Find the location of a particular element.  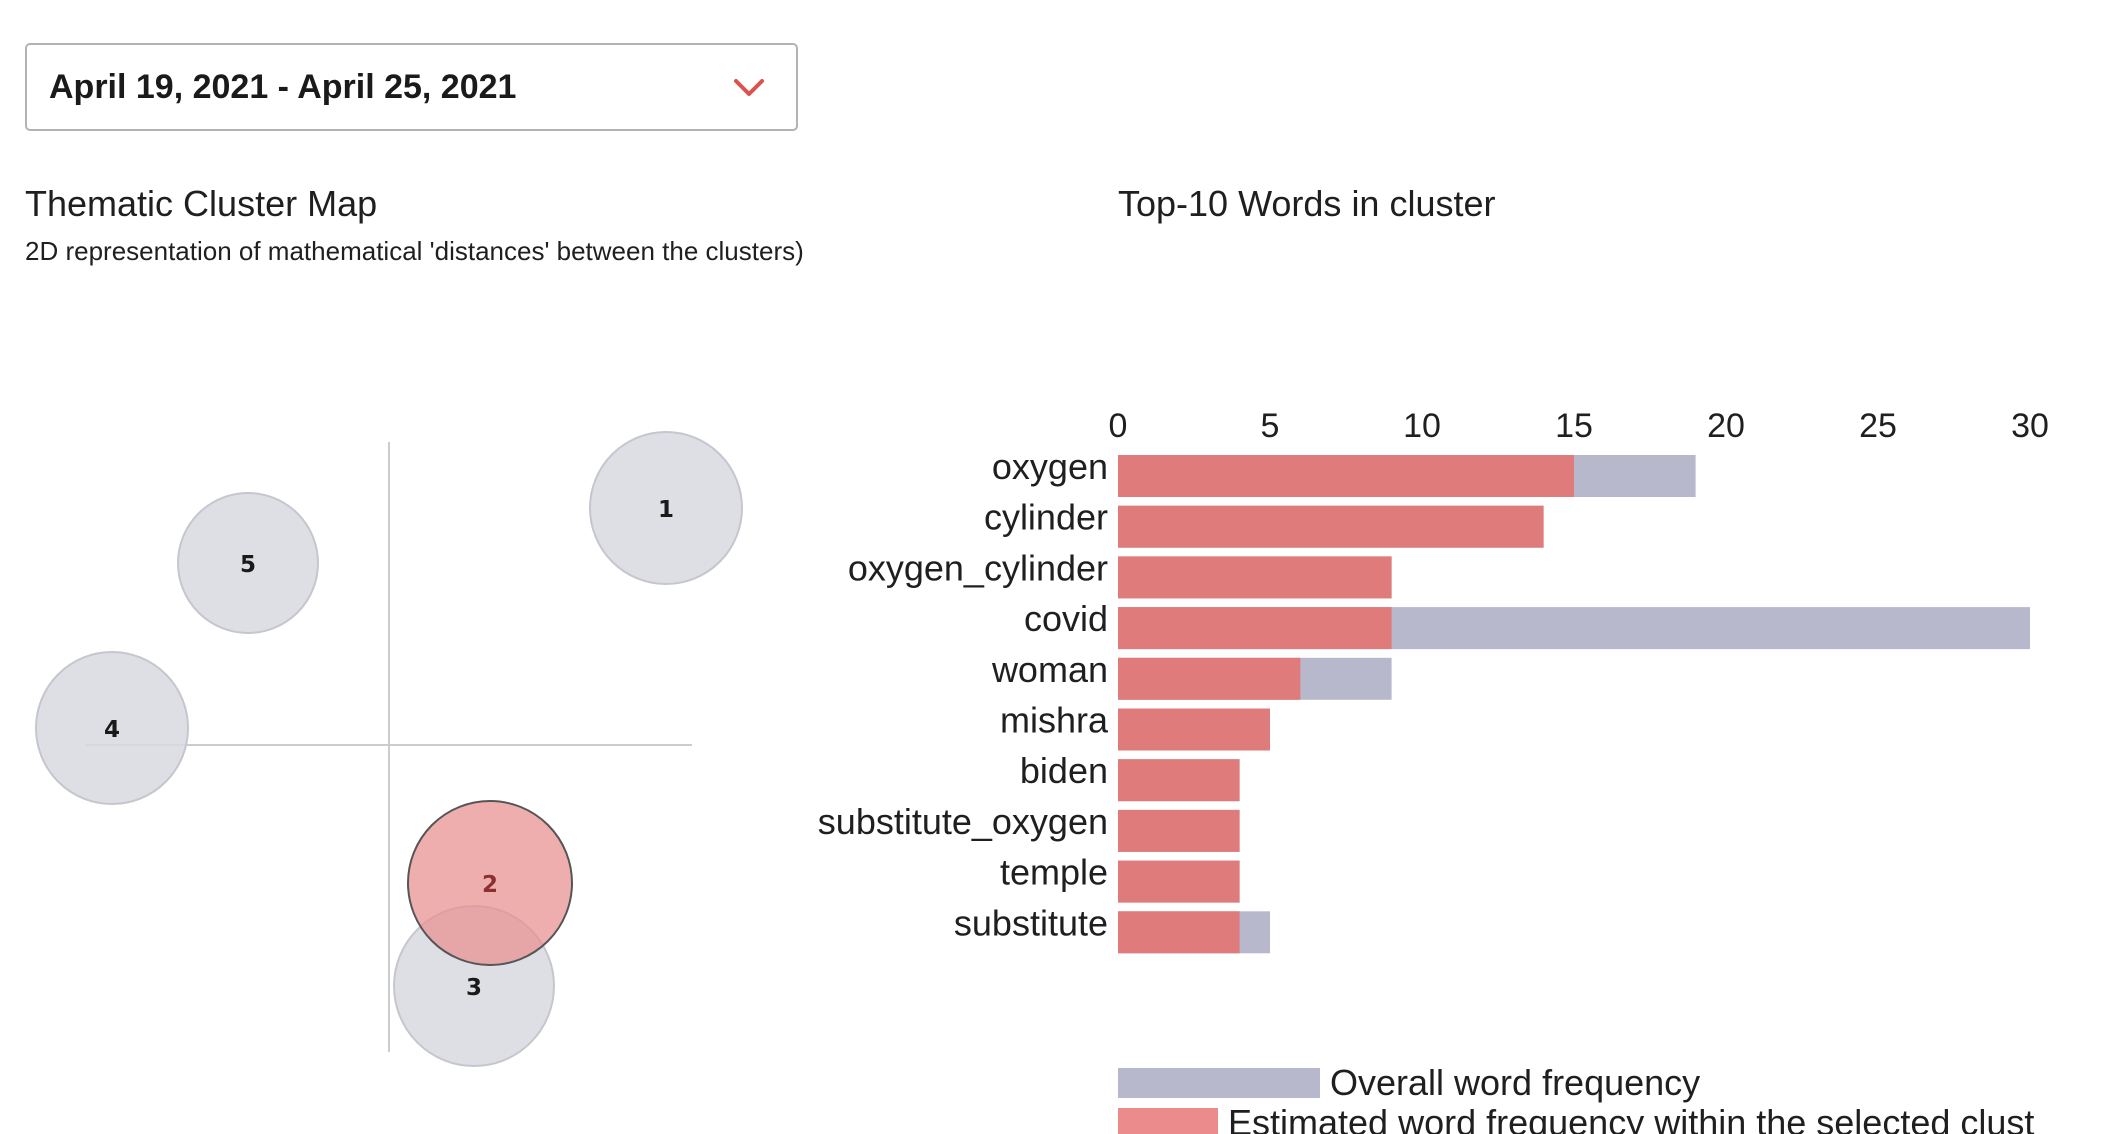

legend-label-overall: Overall word frequency is located at coordinates (1515, 1082).